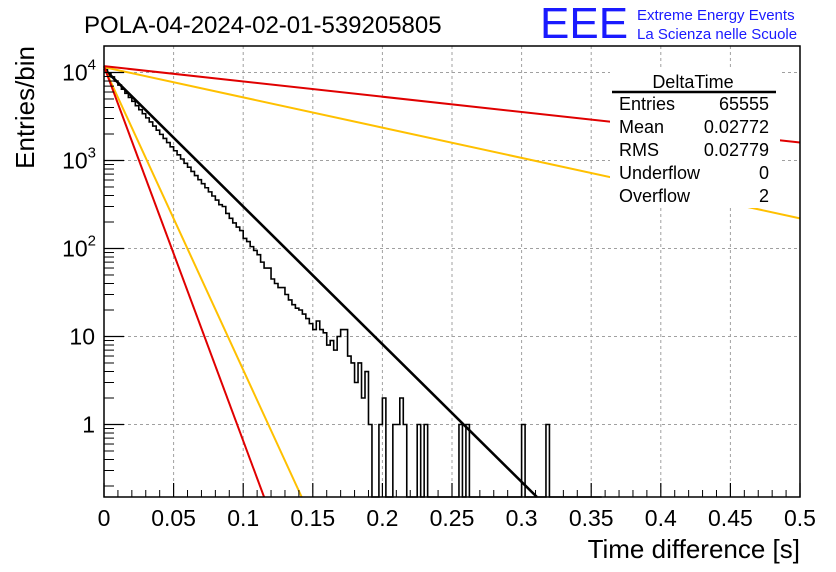 The height and width of the screenshot is (572, 836). I want to click on x-tick-label: 0.4, so click(661, 518).